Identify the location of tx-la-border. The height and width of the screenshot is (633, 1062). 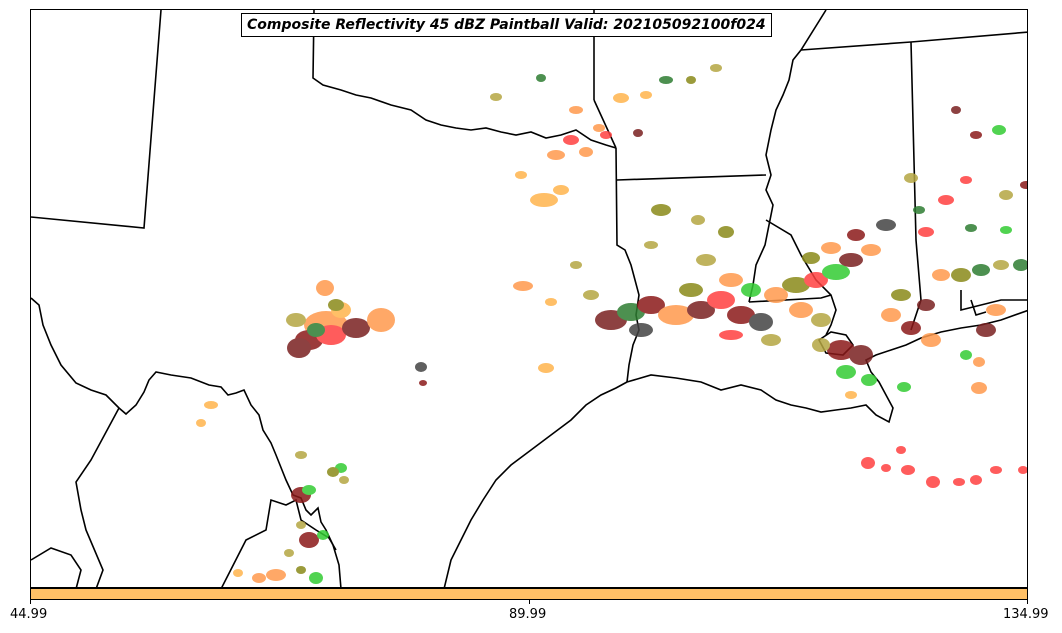
(627, 265).